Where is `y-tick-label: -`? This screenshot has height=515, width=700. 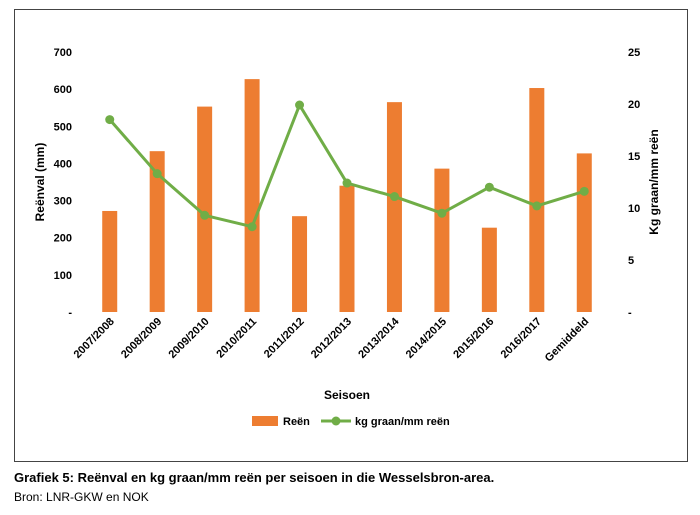
y-tick-label: - is located at coordinates (70, 313).